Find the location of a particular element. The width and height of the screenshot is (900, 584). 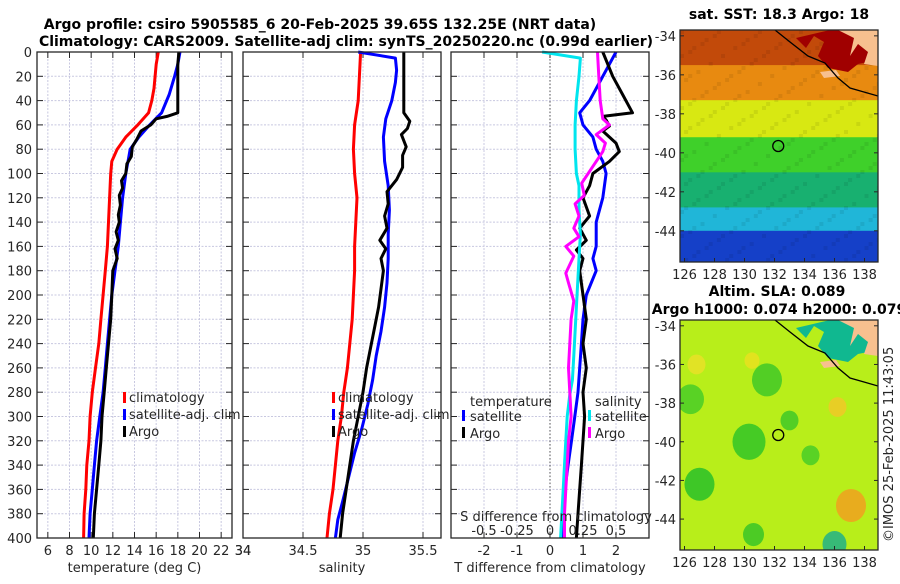

sst-band is located at coordinates (779, 119).